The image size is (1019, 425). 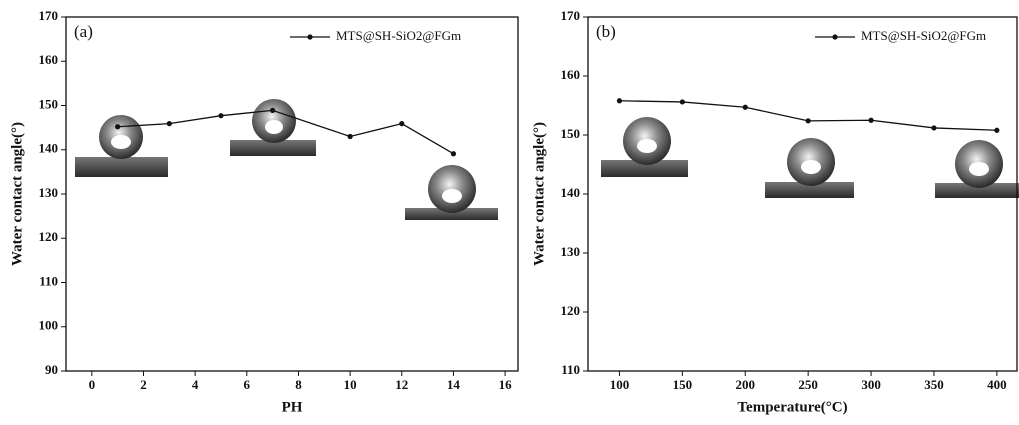 What do you see at coordinates (808, 115) in the screenshot?
I see `data-line` at bounding box center [808, 115].